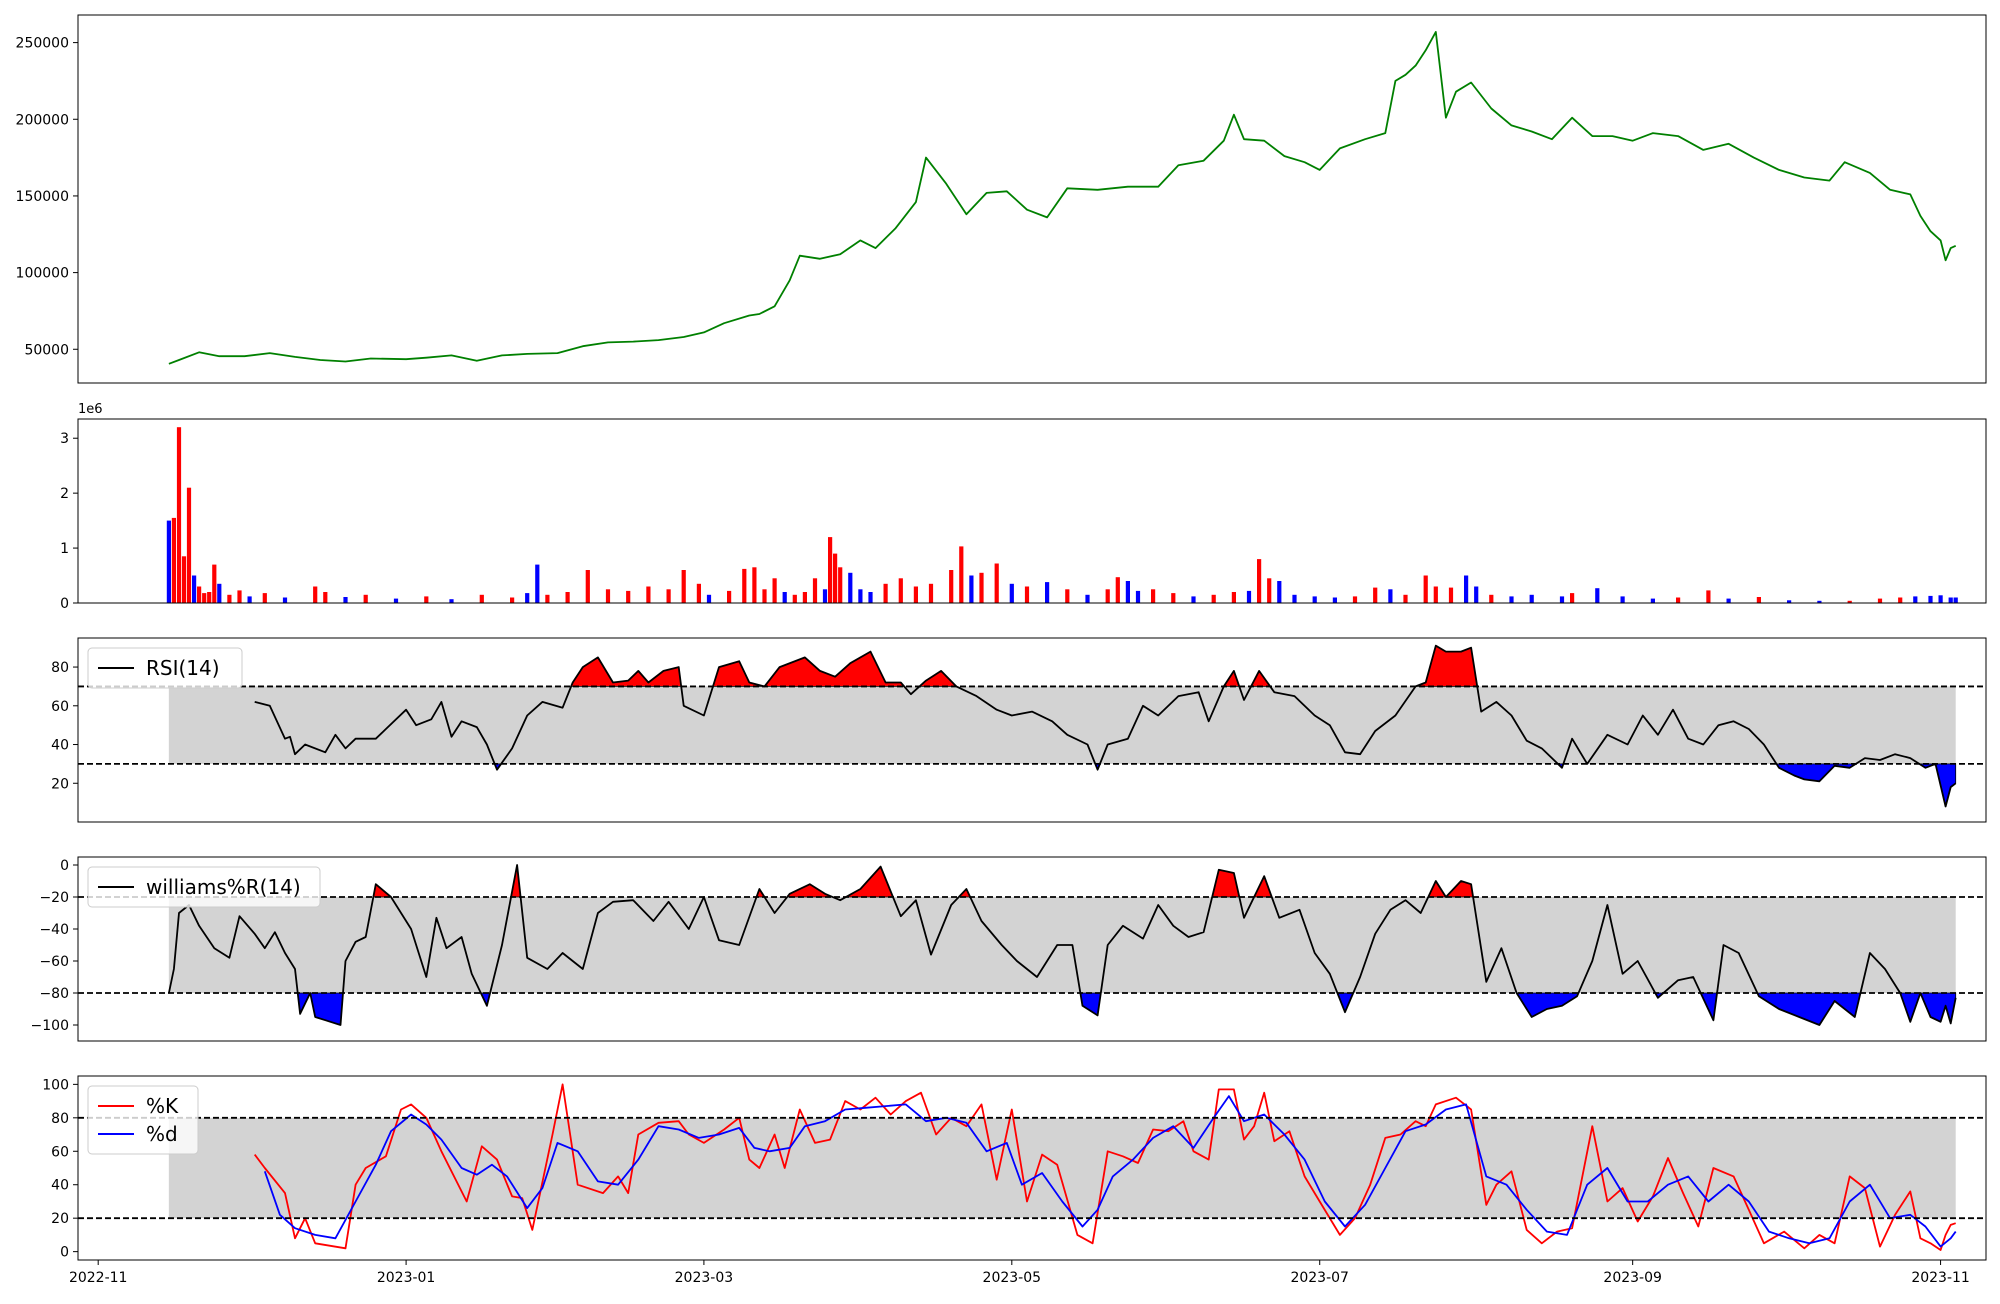 The height and width of the screenshot is (1304, 2000). What do you see at coordinates (626, 671) in the screenshot?
I see `rsi-overbought-fill` at bounding box center [626, 671].